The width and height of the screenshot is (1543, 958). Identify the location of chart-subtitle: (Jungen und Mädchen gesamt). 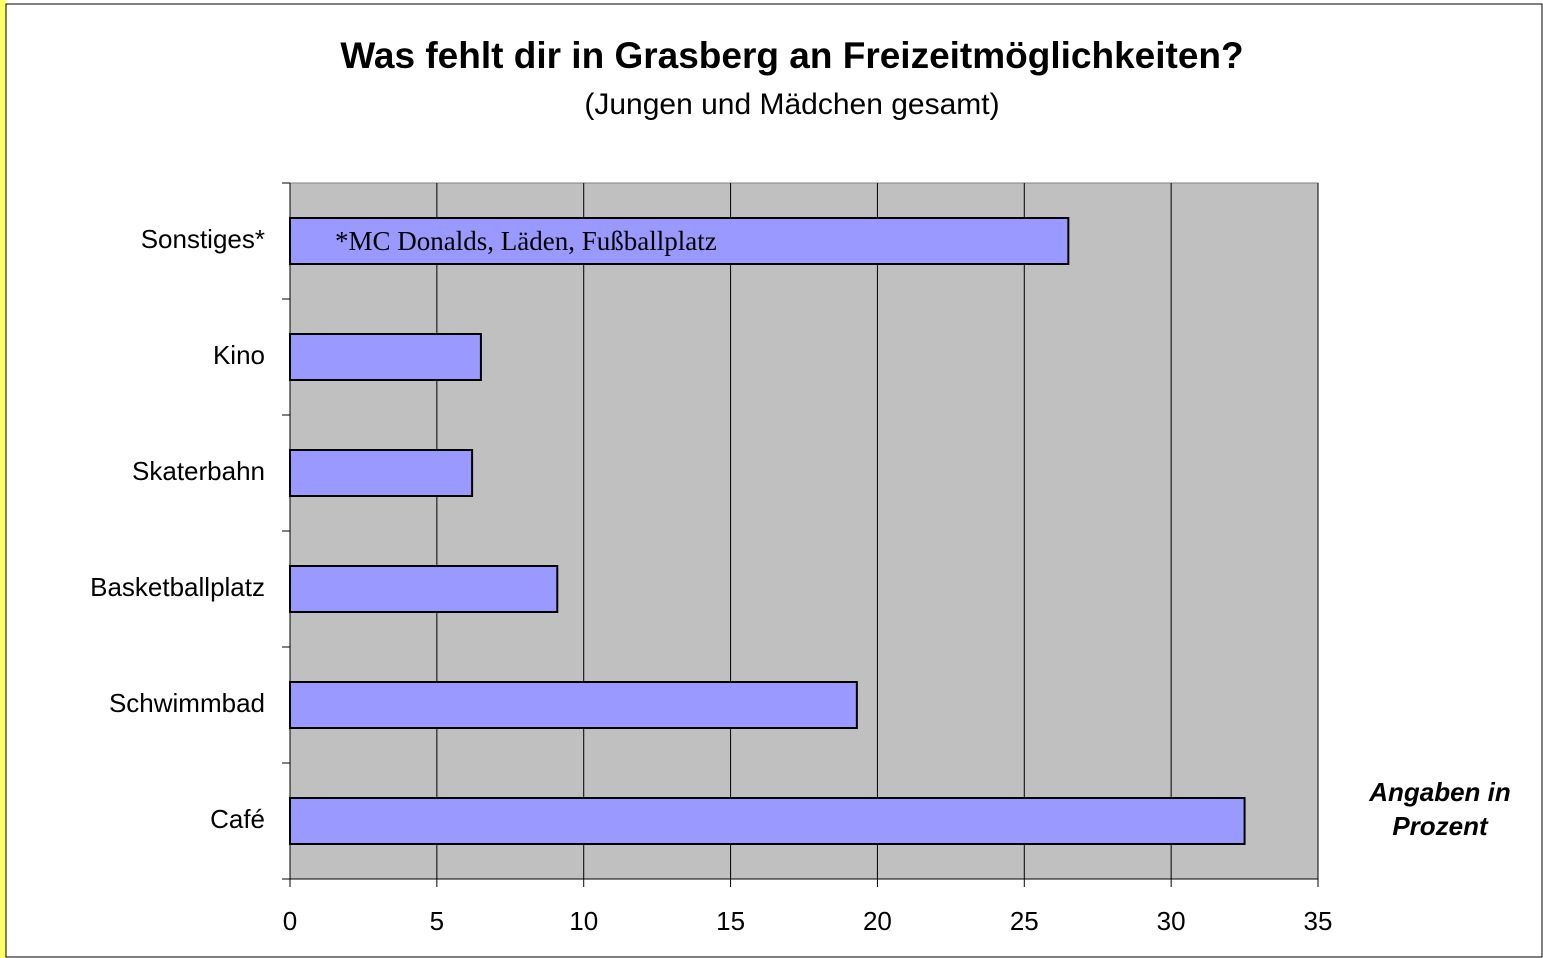
(791, 104).